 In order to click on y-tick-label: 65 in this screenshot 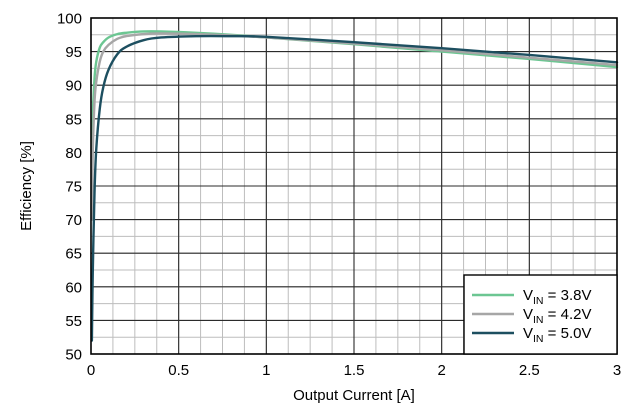, I will do `click(73, 254)`.